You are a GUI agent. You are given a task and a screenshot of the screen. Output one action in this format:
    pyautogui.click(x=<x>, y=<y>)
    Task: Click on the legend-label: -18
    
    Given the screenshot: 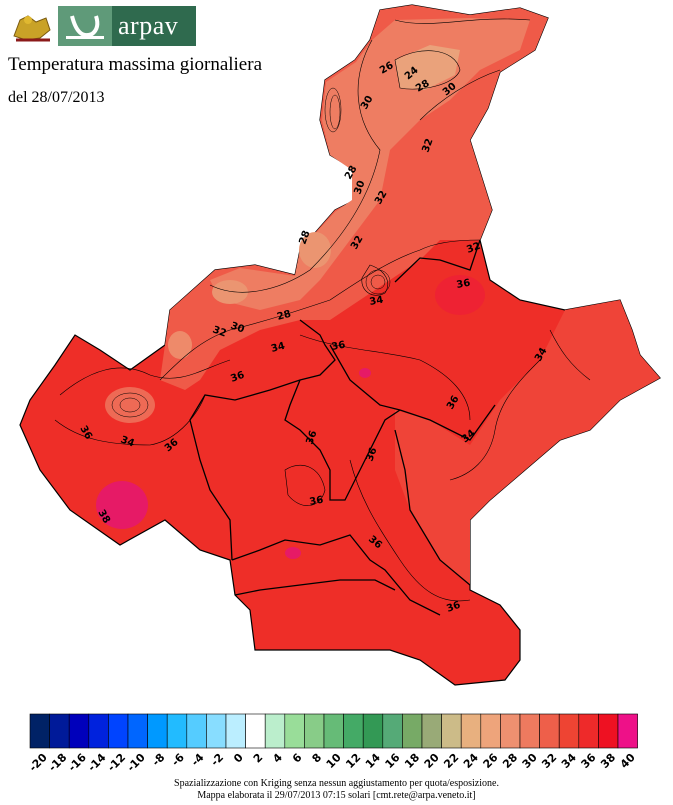 What is the action you would take?
    pyautogui.click(x=57, y=762)
    